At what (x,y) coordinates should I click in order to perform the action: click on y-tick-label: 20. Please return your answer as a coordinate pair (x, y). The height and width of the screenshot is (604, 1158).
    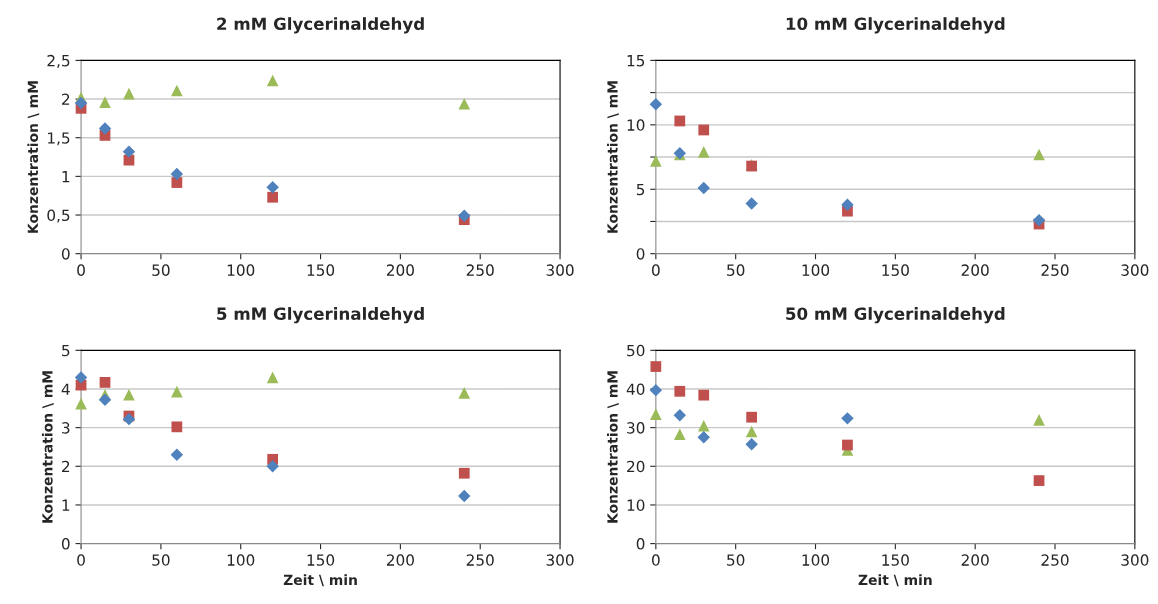
    Looking at the image, I should click on (636, 466).